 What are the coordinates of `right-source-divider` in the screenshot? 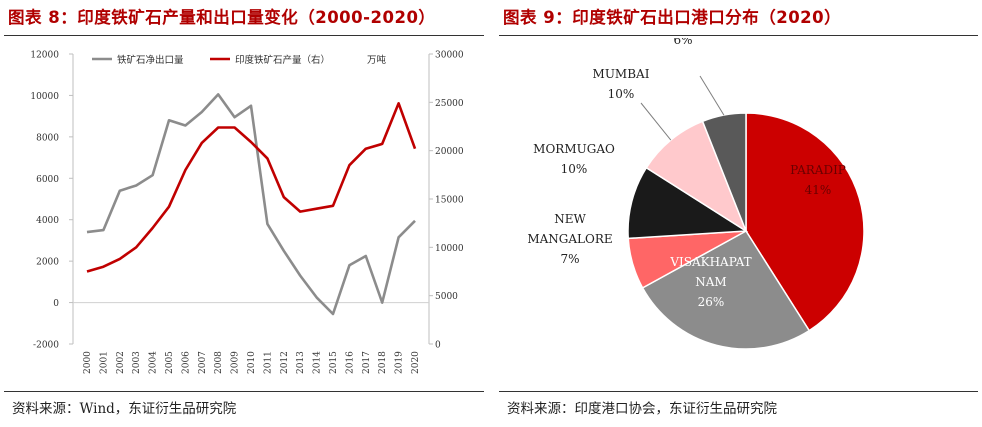 It's located at (738, 391).